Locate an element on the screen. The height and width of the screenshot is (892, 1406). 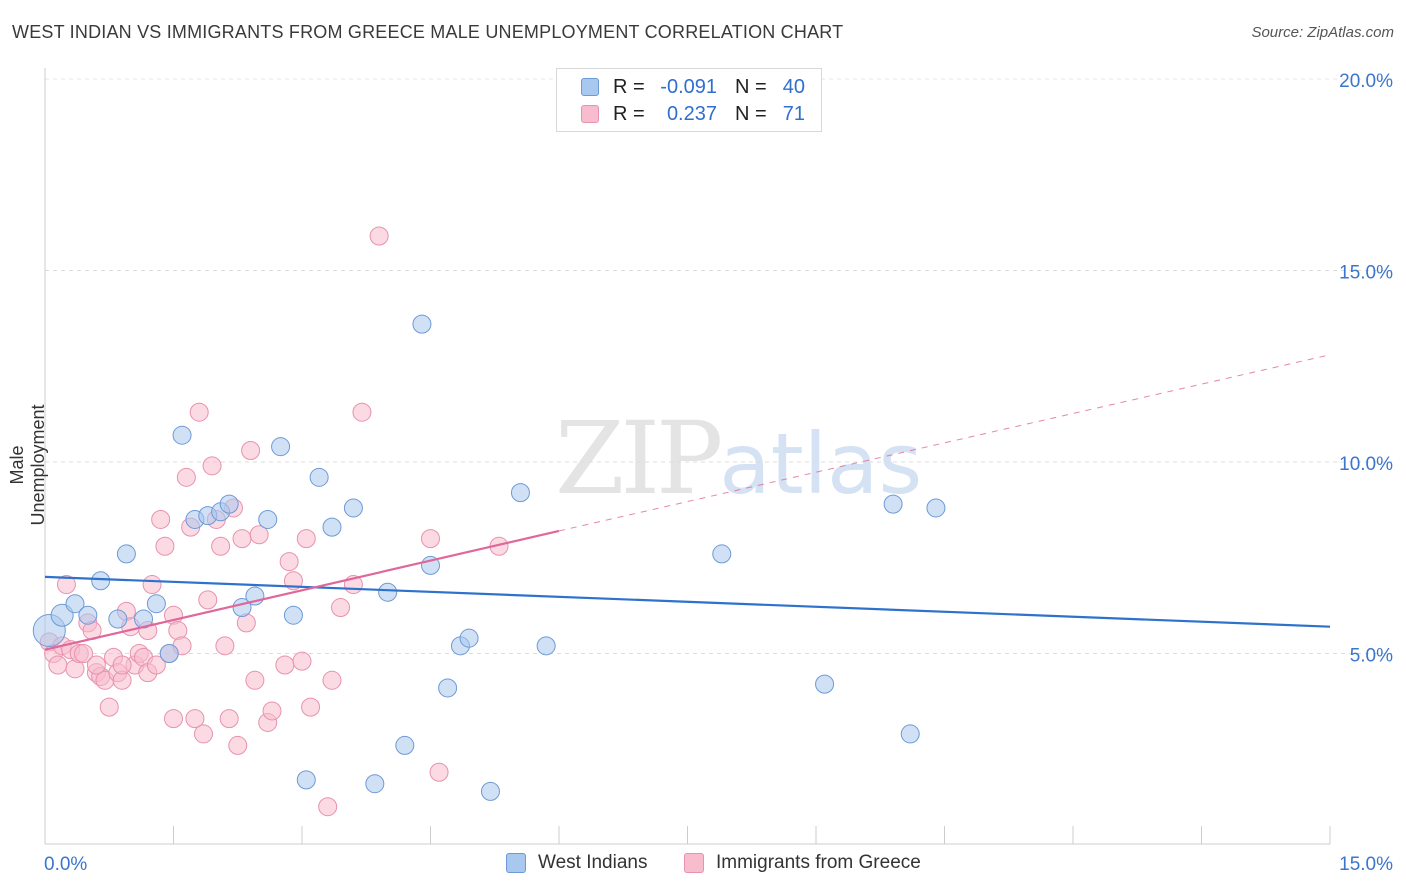
bottom-legend-immigrants-greece: Immigrants from Greece is located at coordinates (802, 863).